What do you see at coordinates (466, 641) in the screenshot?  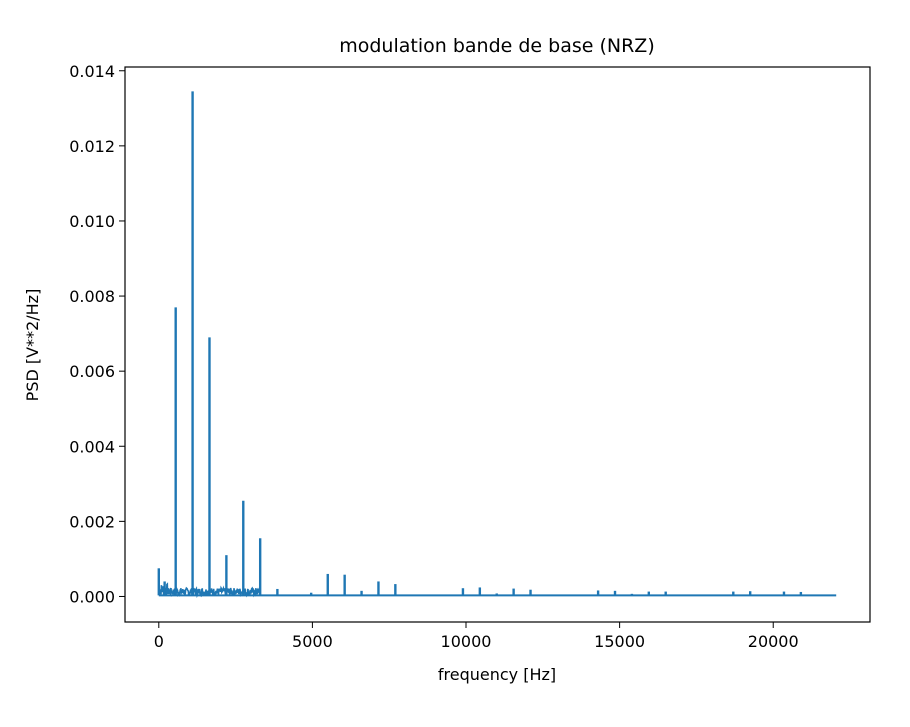 I see `x-tick-label: 10000` at bounding box center [466, 641].